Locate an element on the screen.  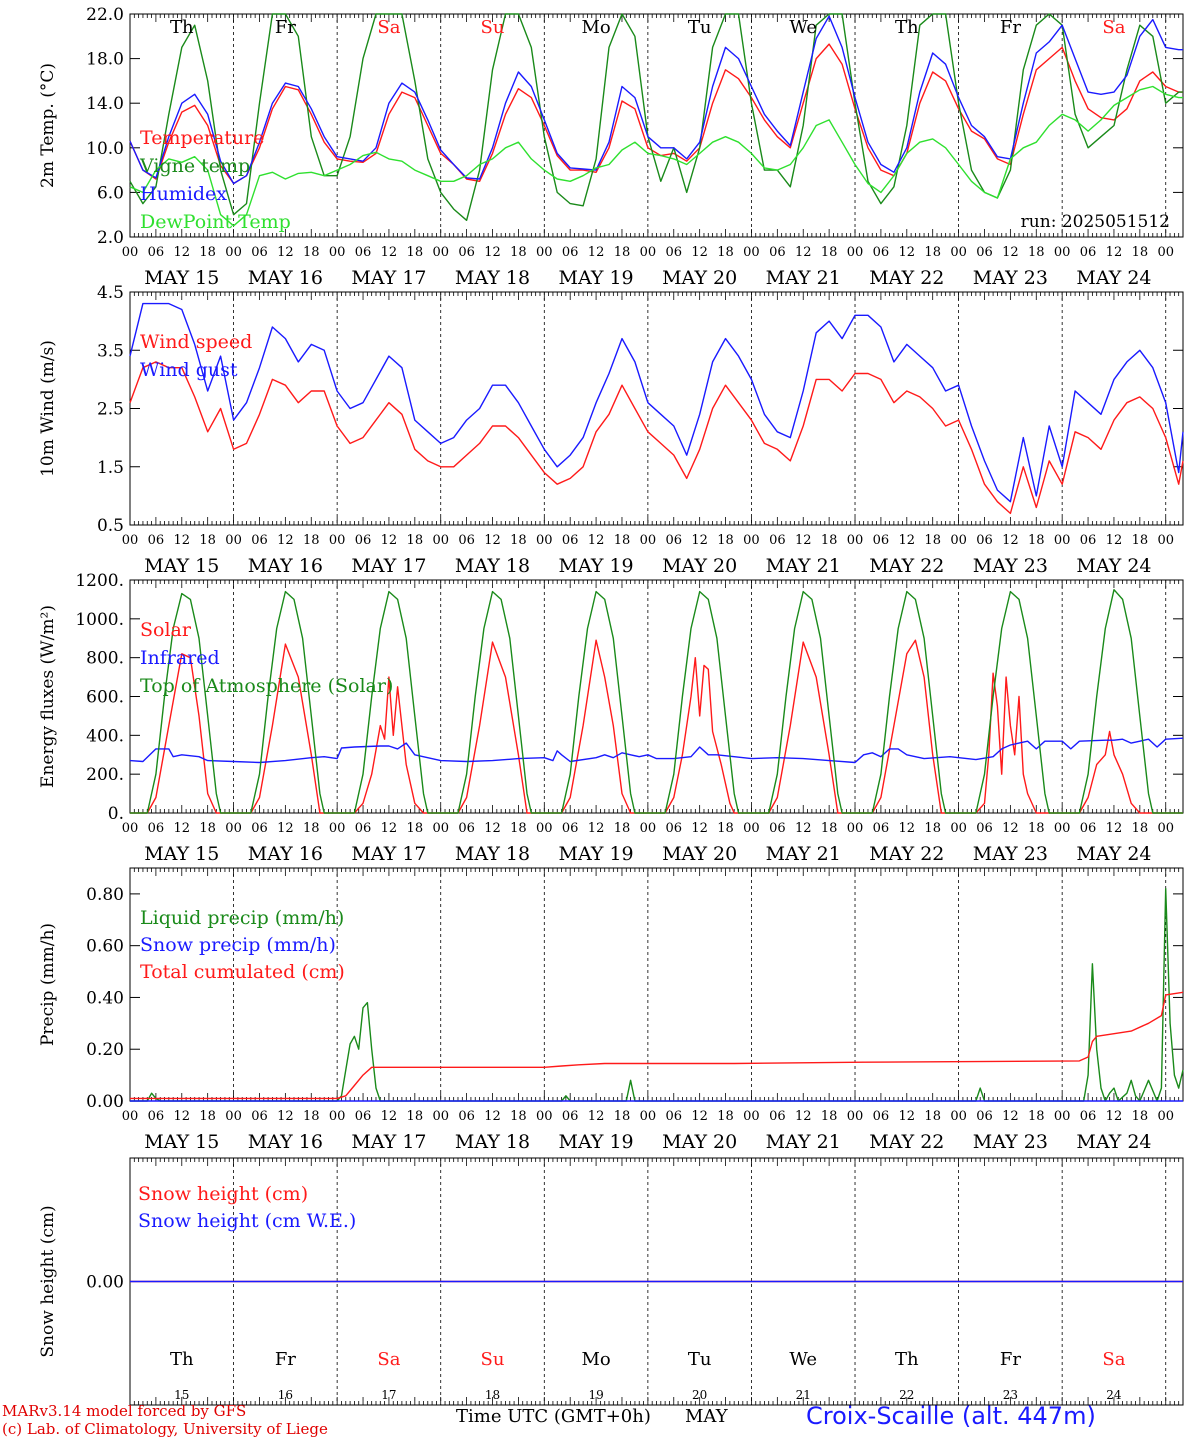
legend-entry: Infrared is located at coordinates (180, 658).